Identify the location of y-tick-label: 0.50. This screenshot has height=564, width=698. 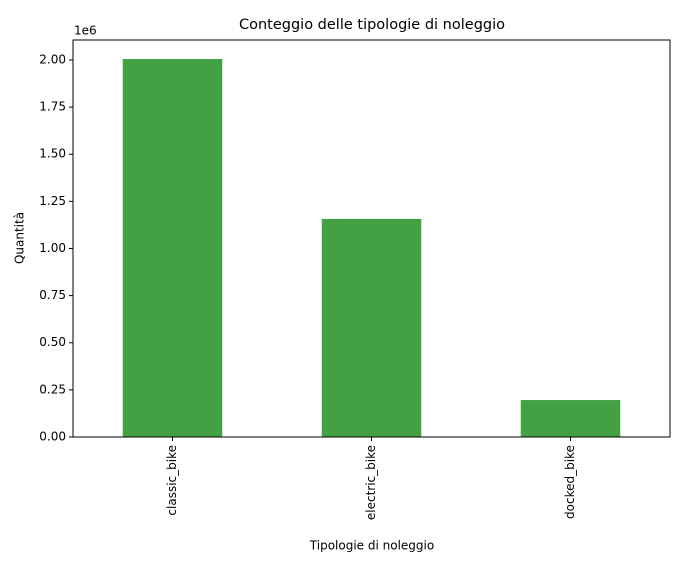
(52, 342).